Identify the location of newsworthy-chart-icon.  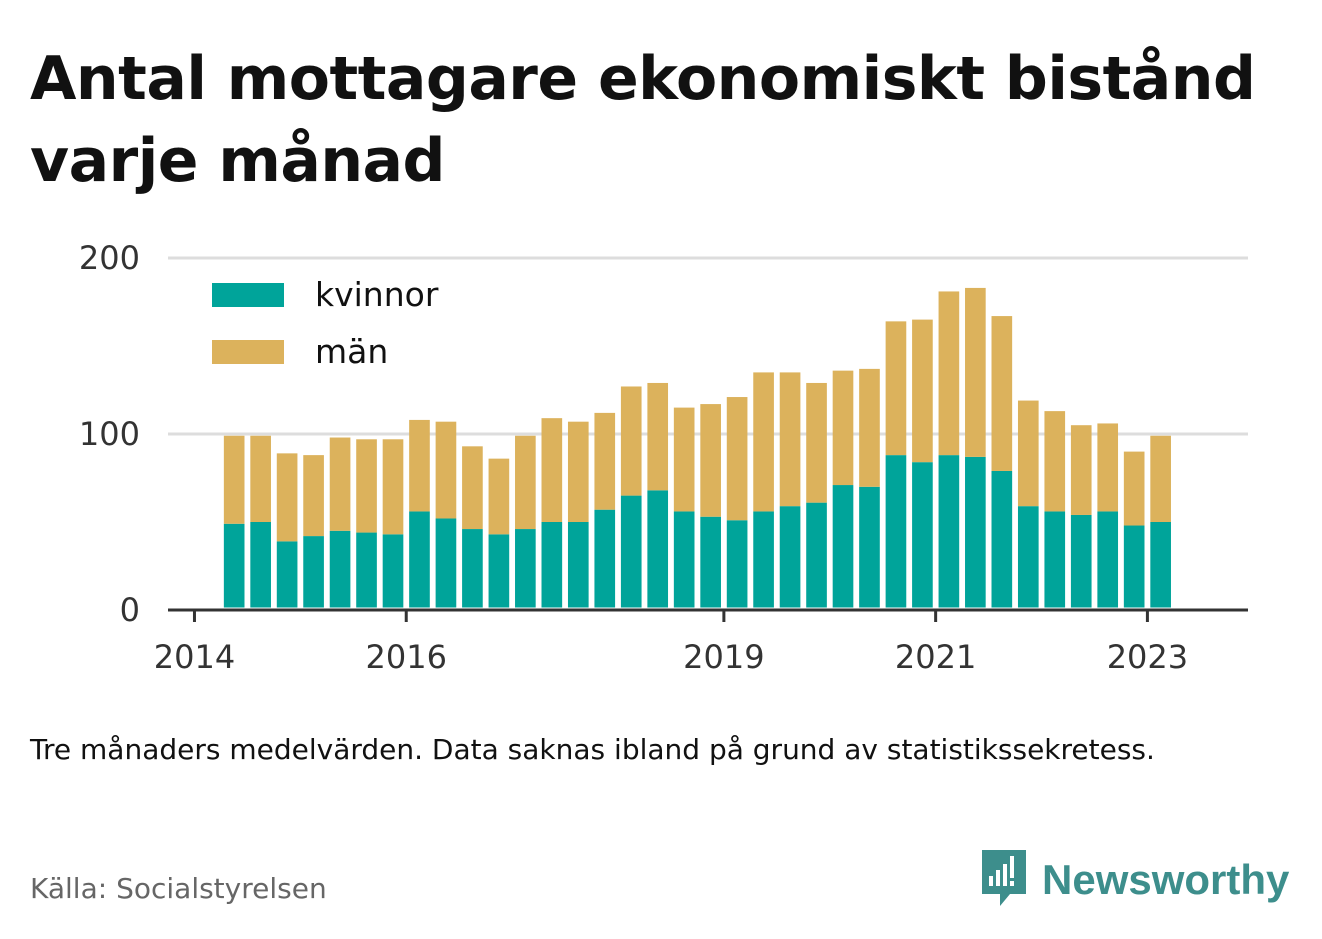
(1004, 880).